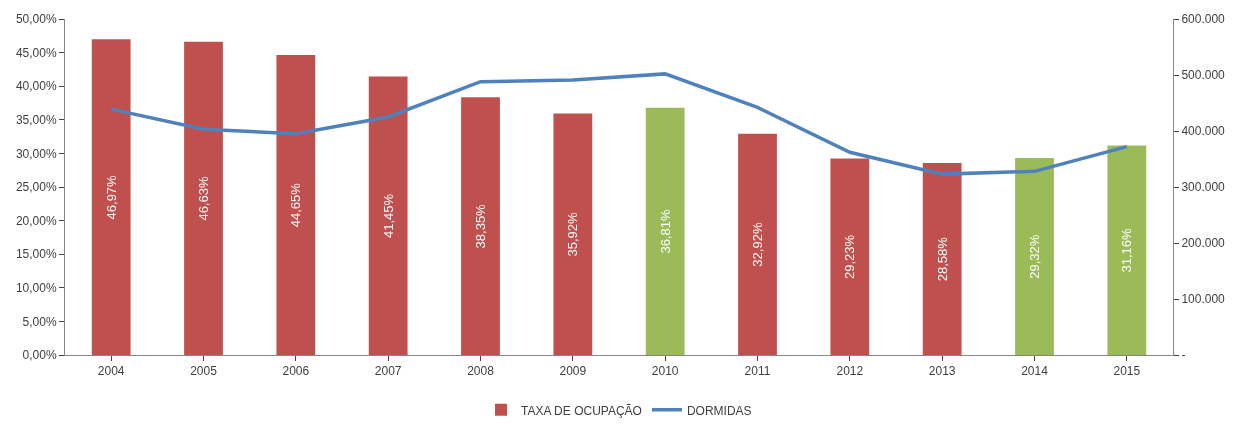 The height and width of the screenshot is (436, 1243). Describe the element at coordinates (36, 187) in the screenshot. I see `y-tick-label: 25,00%` at that location.